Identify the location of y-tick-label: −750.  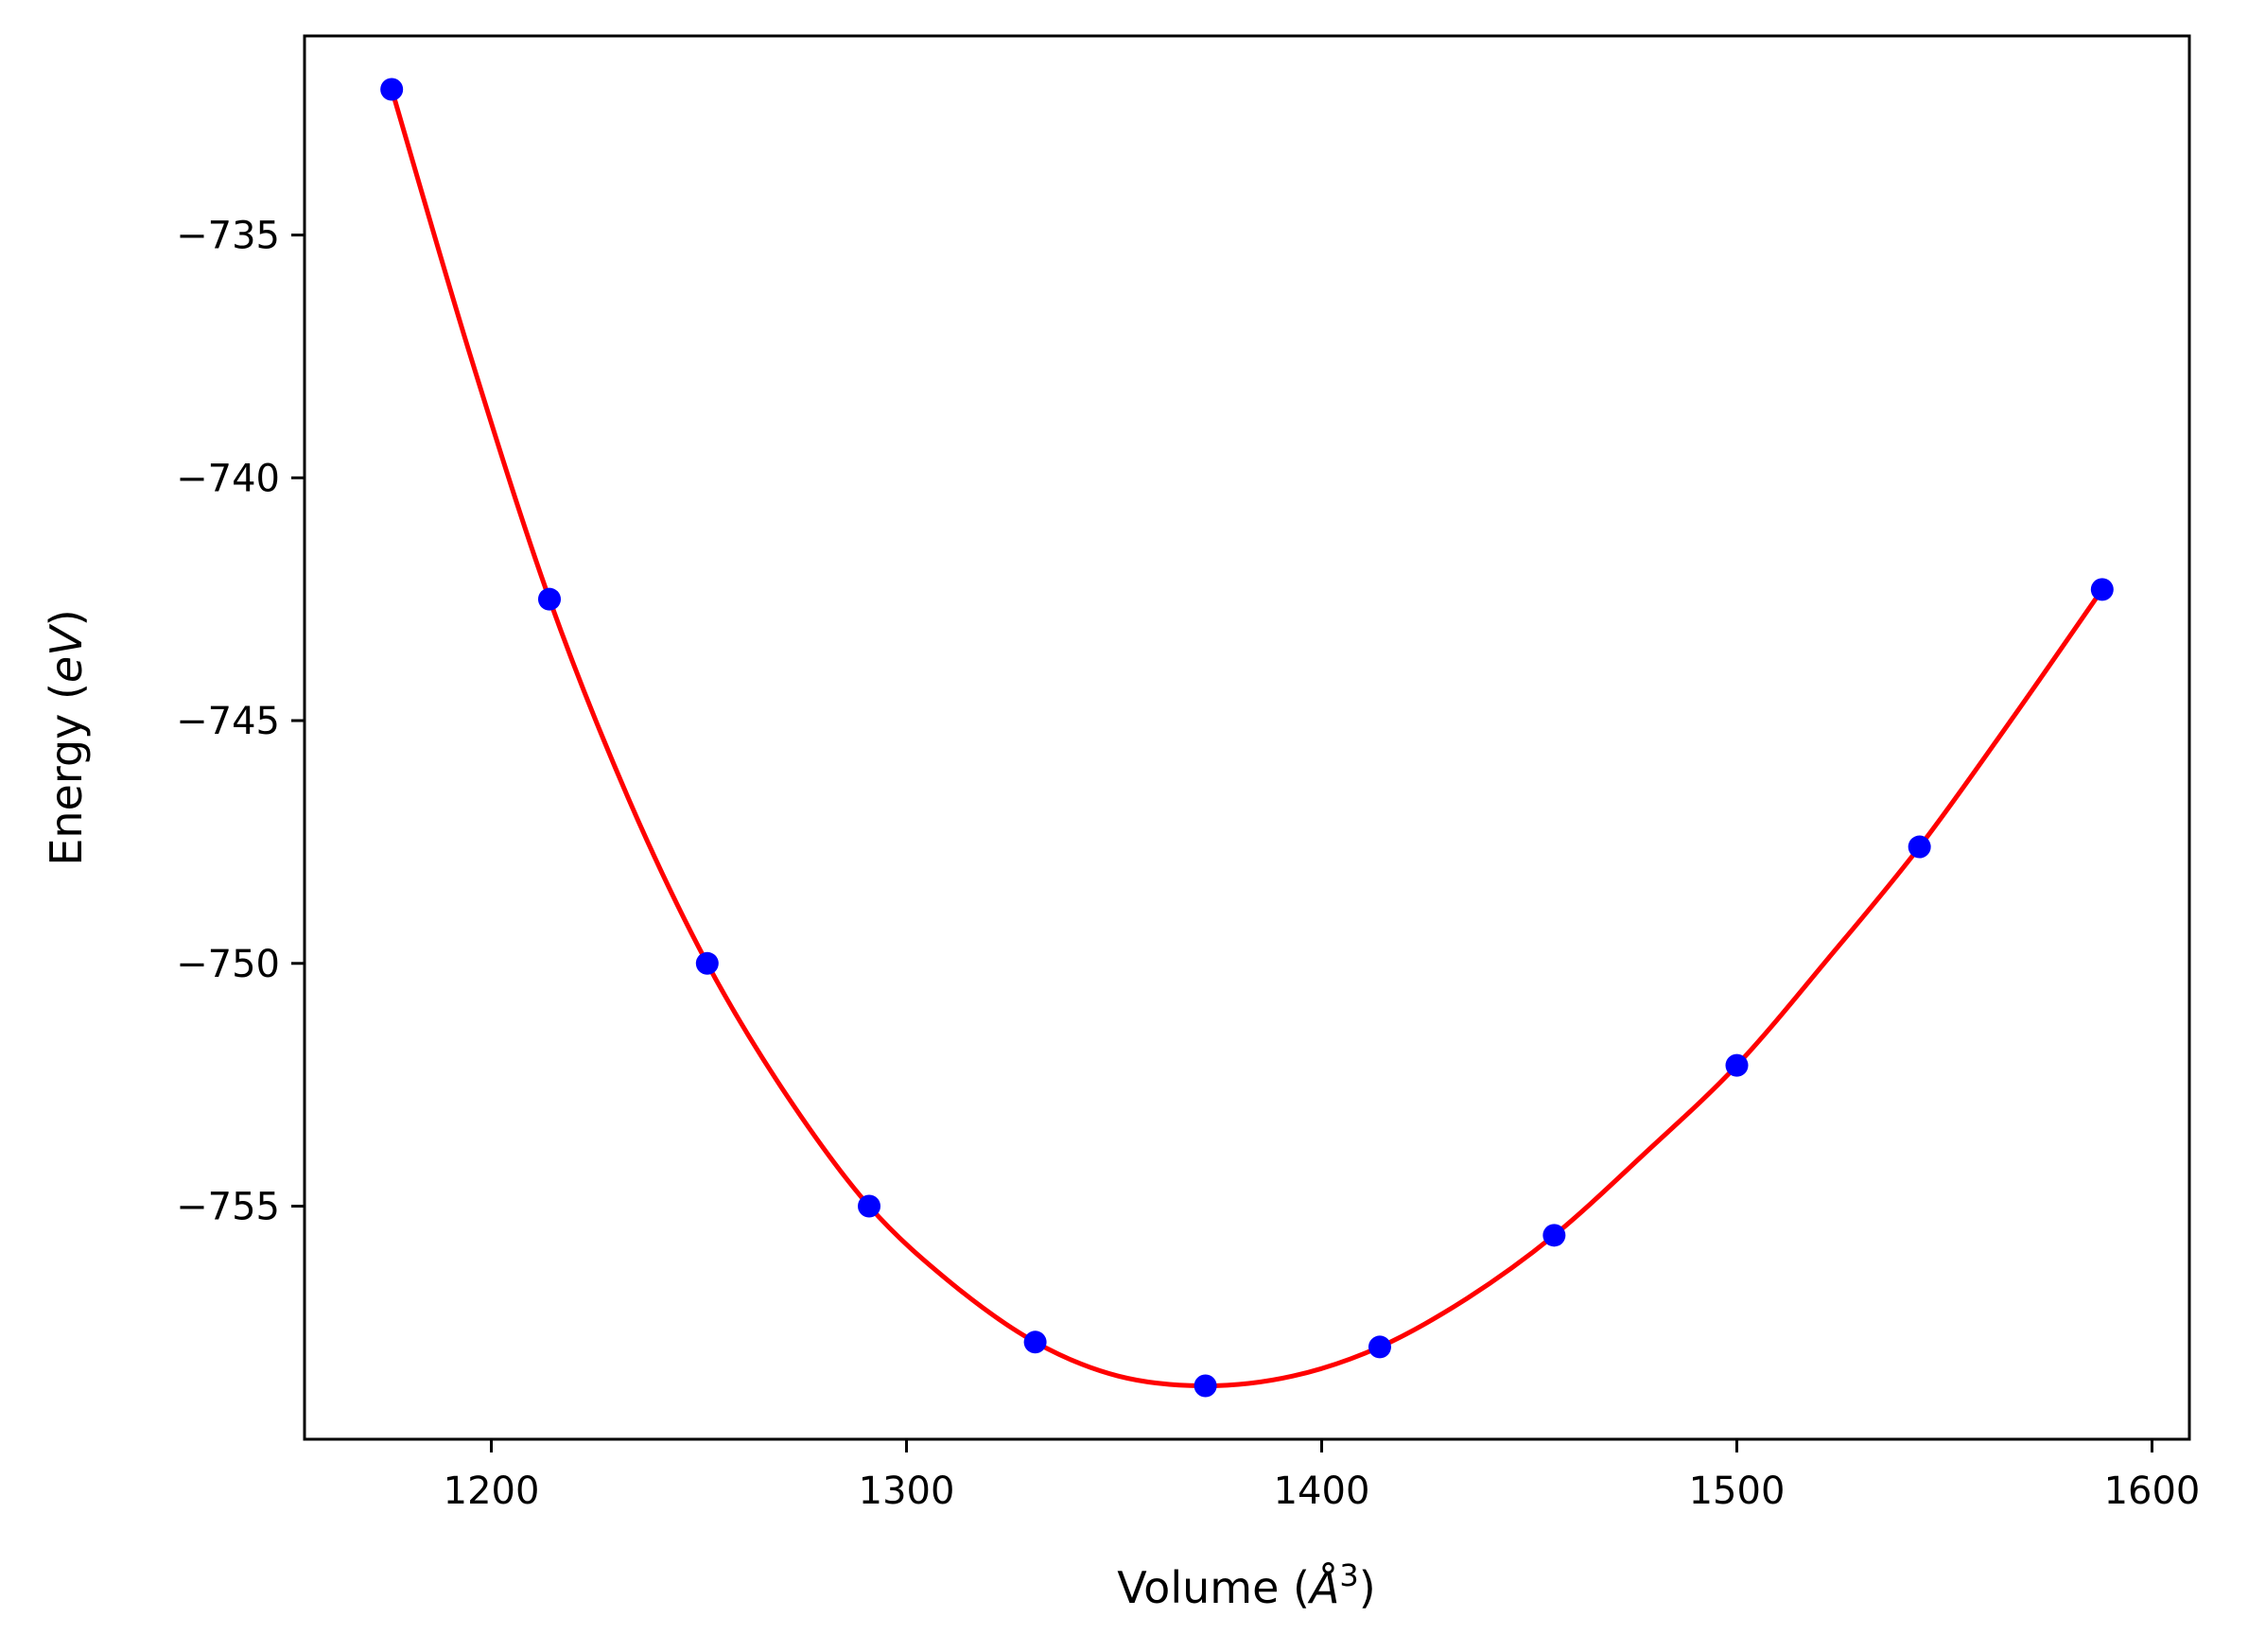
(228, 965).